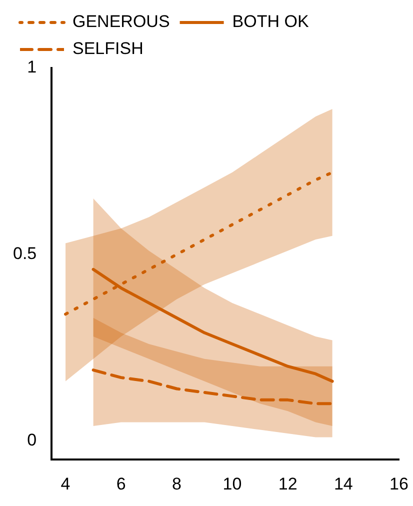  What do you see at coordinates (399, 484) in the screenshot?
I see `x-tick-label: 16` at bounding box center [399, 484].